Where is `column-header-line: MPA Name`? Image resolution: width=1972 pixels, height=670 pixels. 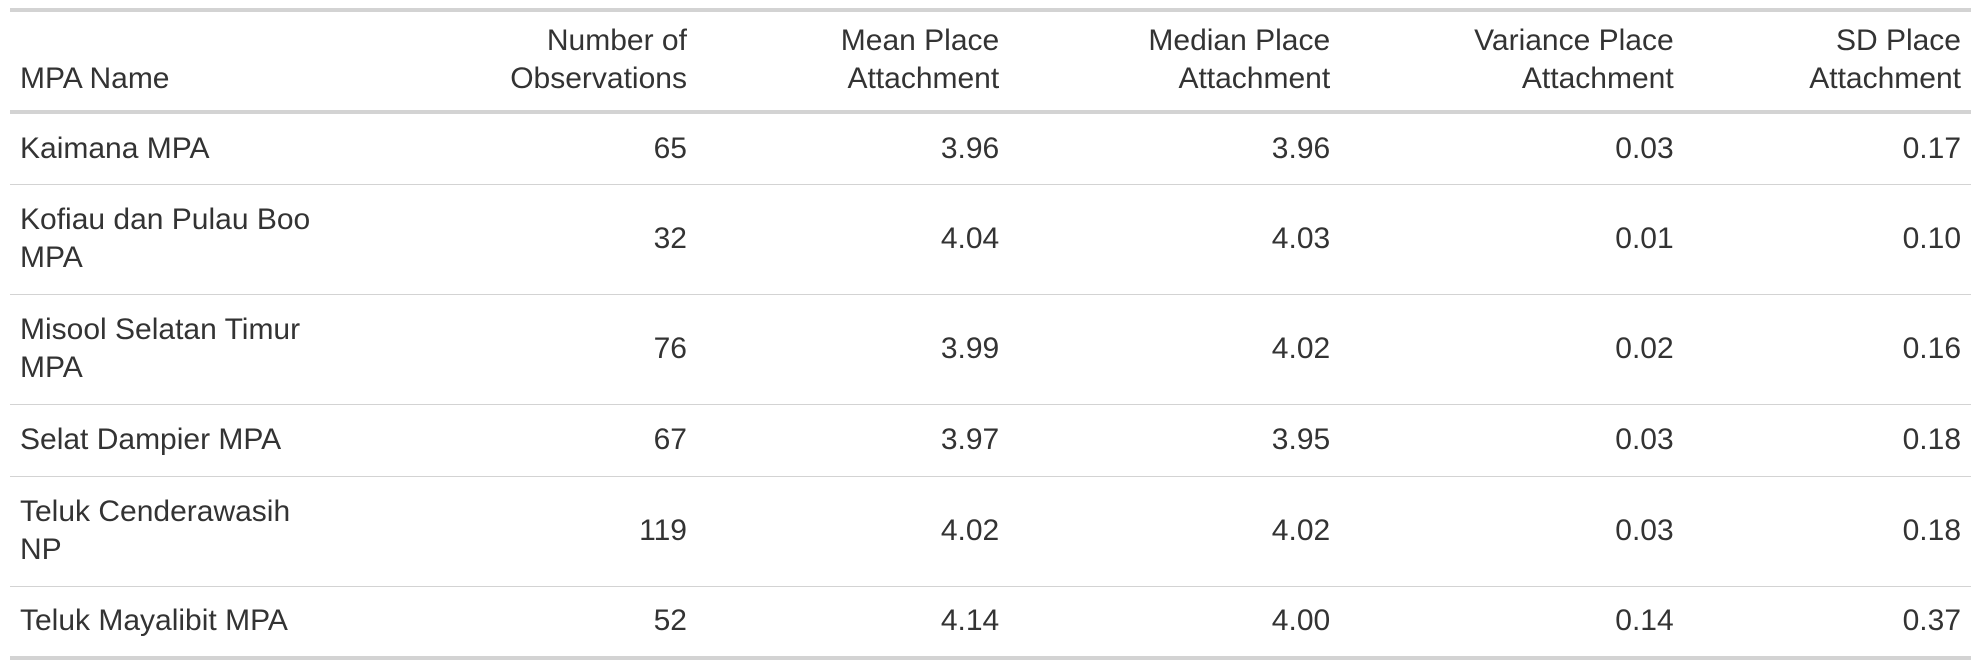
column-header-line: MPA Name is located at coordinates (95, 78).